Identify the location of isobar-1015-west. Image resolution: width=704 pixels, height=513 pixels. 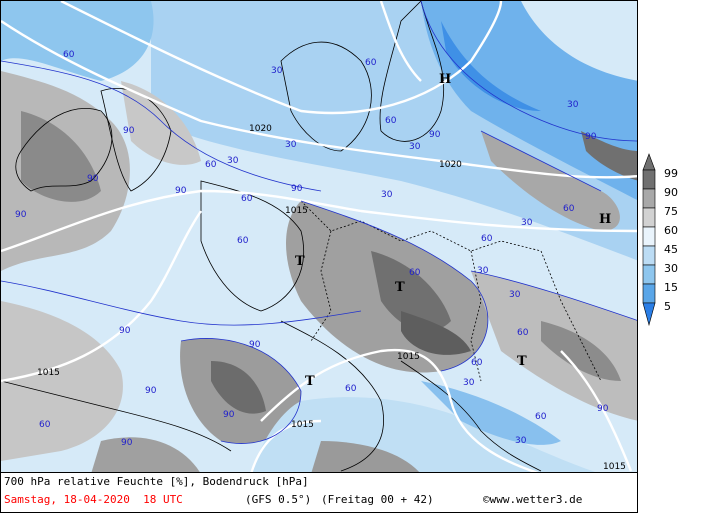
(101, 296).